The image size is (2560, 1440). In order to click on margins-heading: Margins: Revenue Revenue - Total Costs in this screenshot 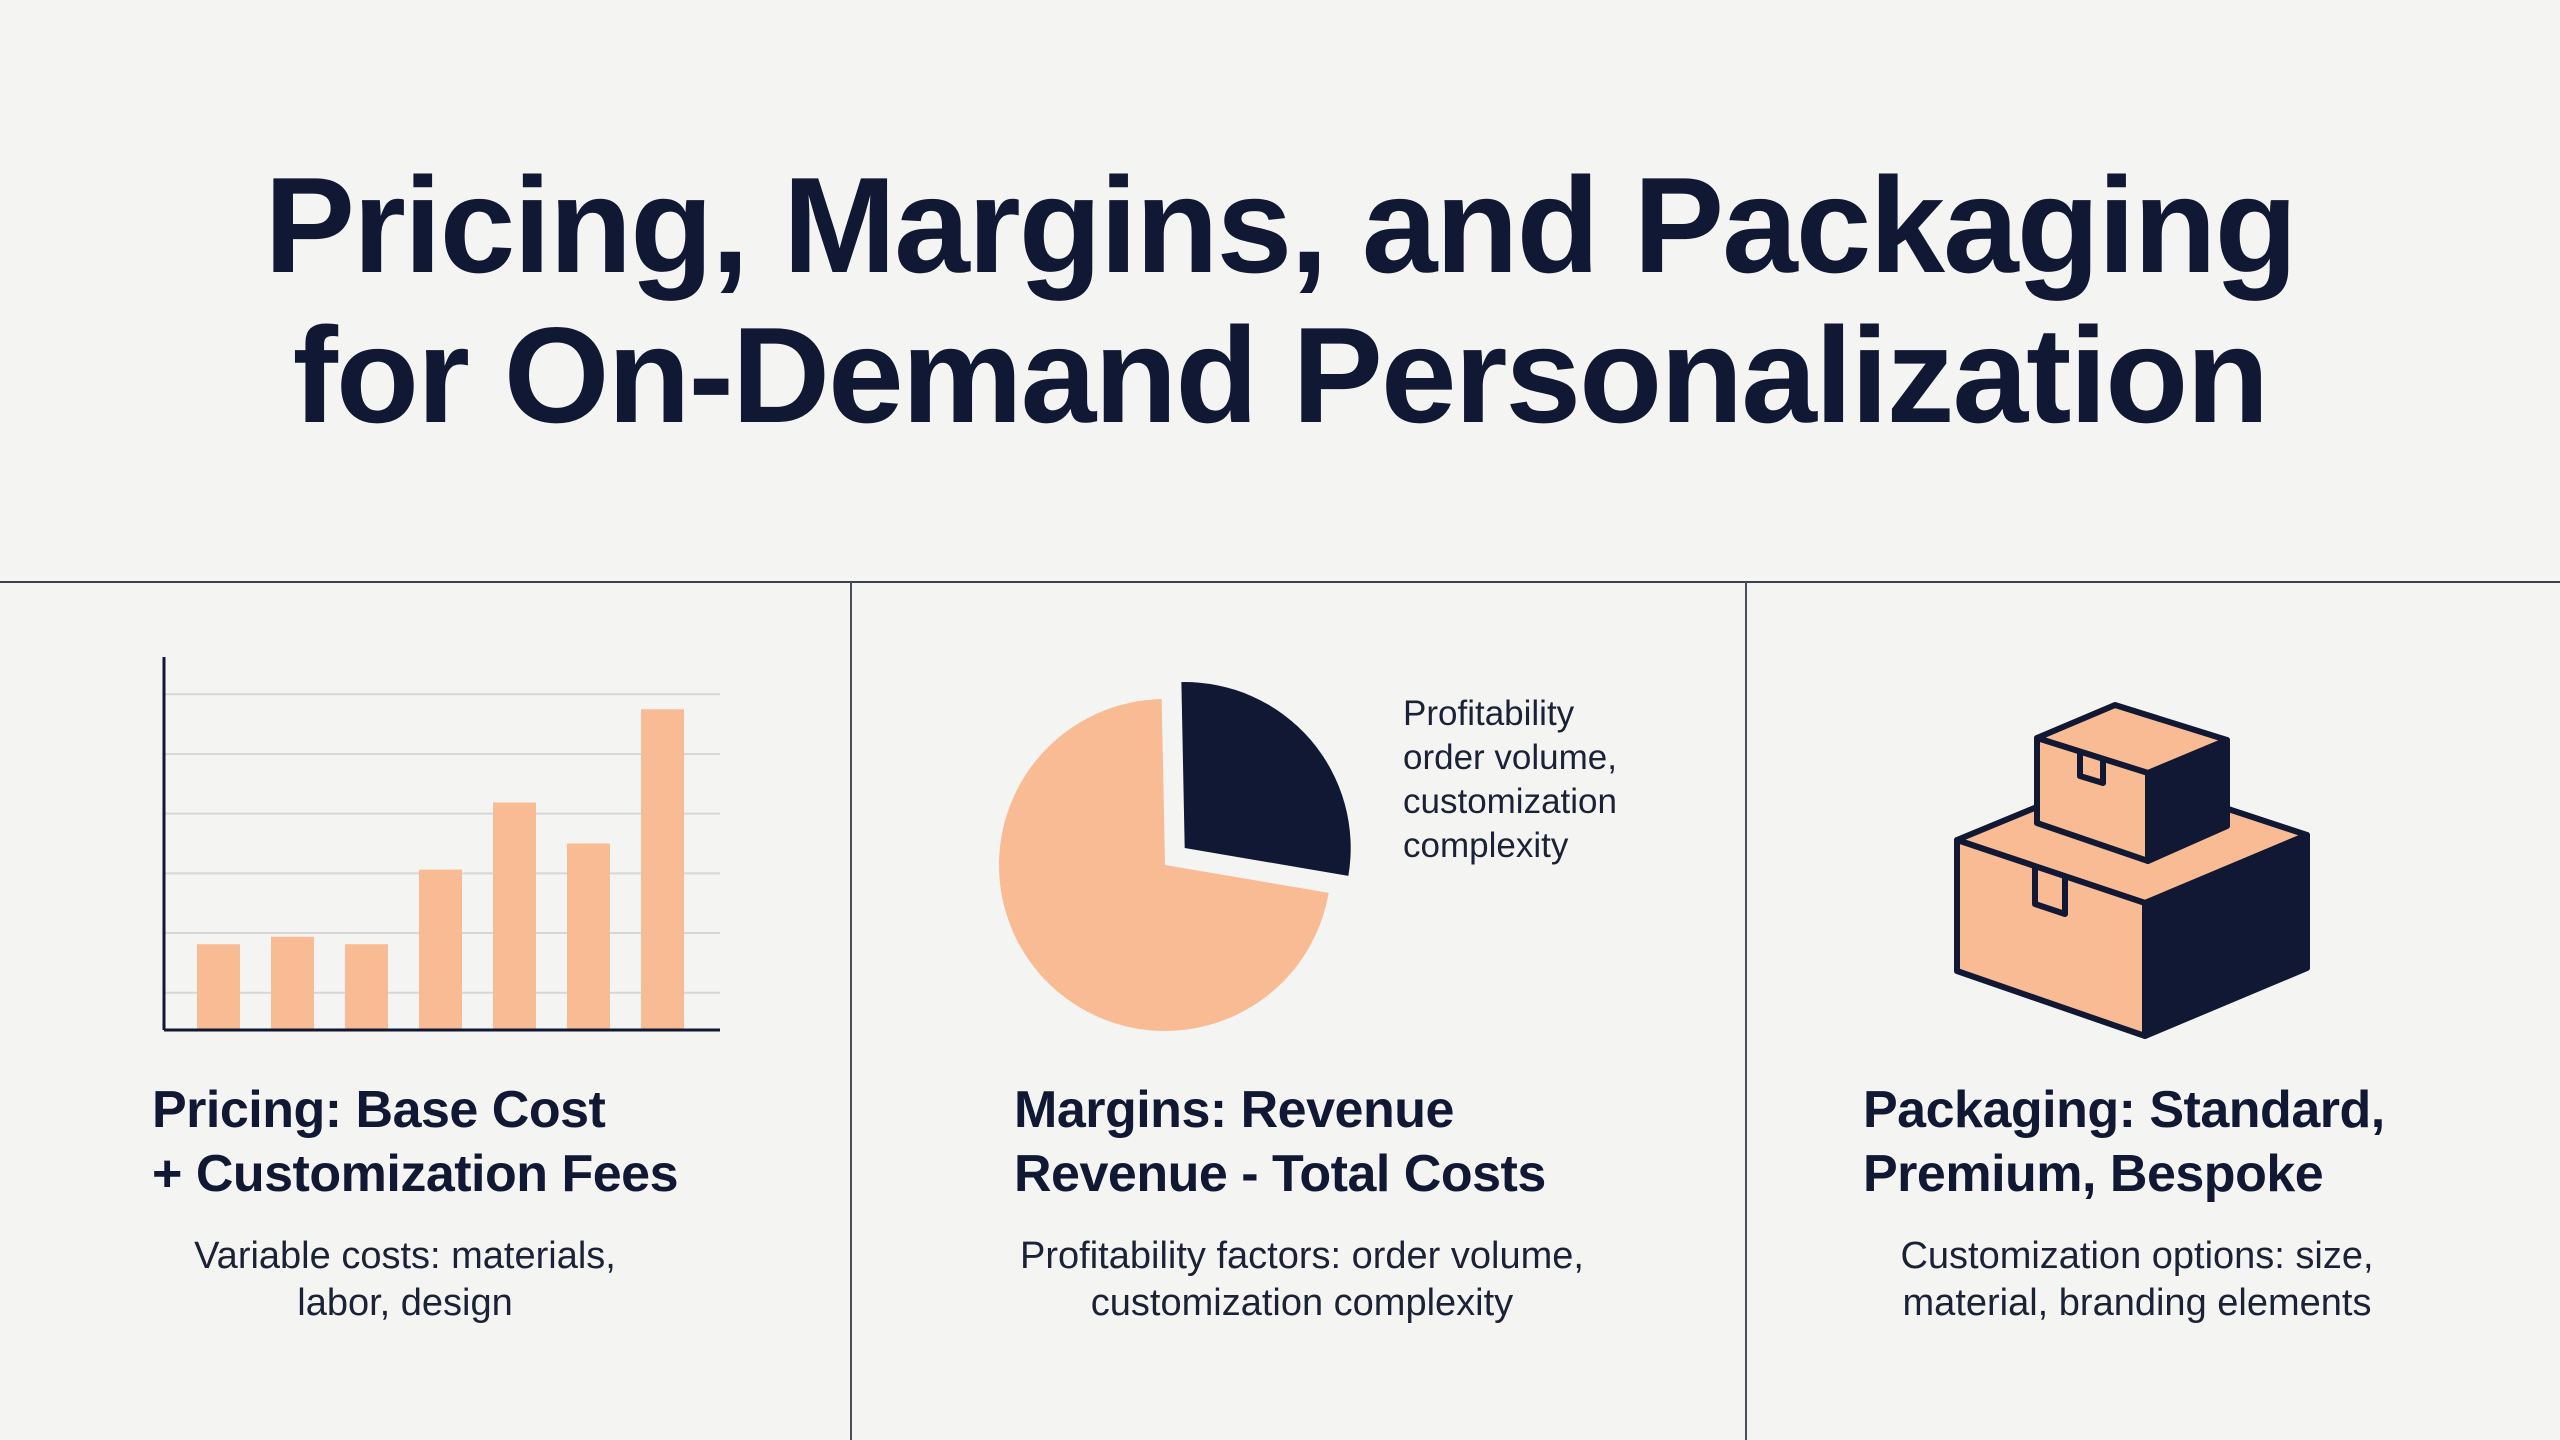, I will do `click(1280, 1142)`.